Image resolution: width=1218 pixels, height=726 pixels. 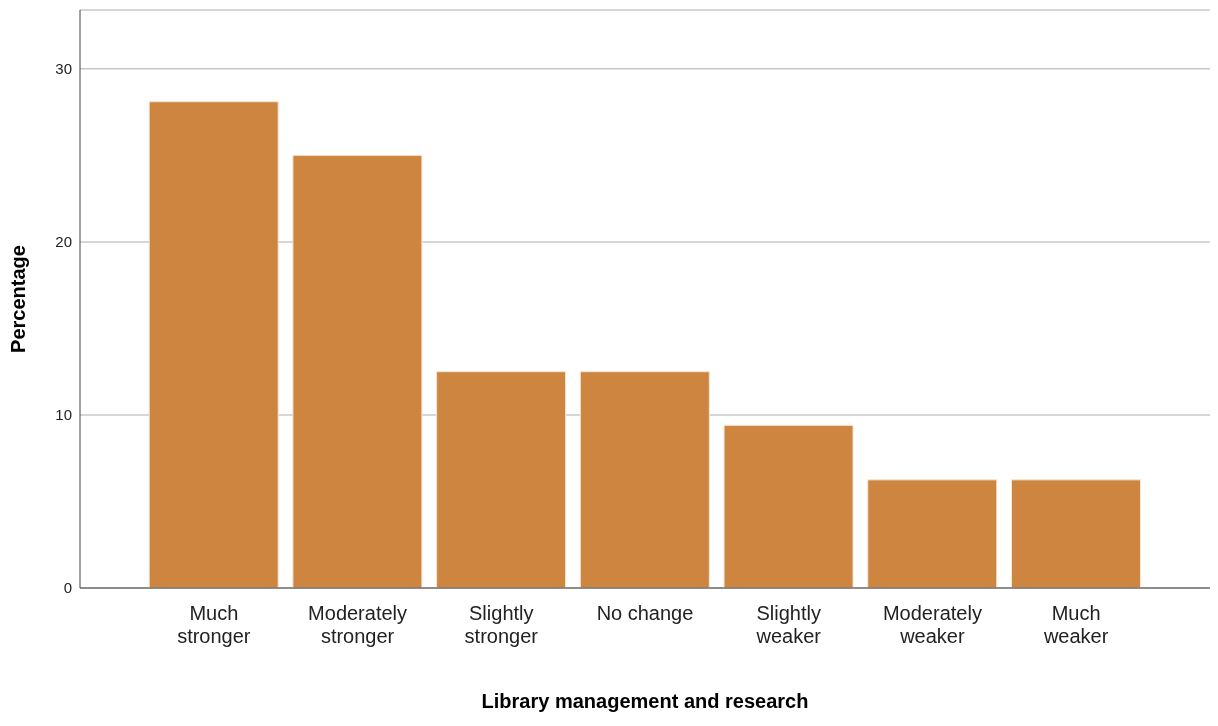 I want to click on x-tick-label: No change, so click(x=645, y=613).